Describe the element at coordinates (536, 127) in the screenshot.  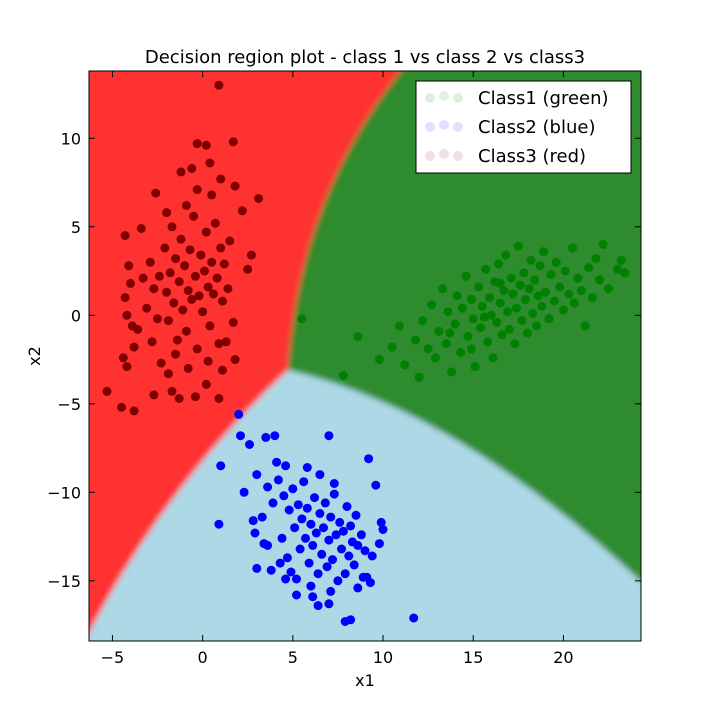
I see `legend-label-class2: Class2 (blue)` at that location.